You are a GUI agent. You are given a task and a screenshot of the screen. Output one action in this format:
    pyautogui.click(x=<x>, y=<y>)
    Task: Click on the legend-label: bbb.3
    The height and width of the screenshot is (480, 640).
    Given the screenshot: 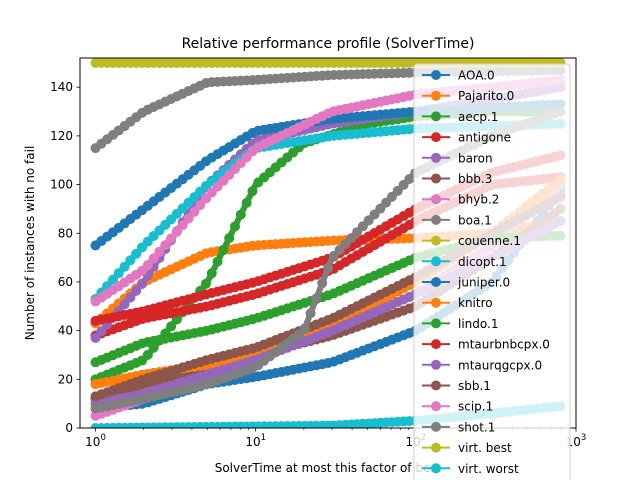 What is the action you would take?
    pyautogui.click(x=475, y=179)
    